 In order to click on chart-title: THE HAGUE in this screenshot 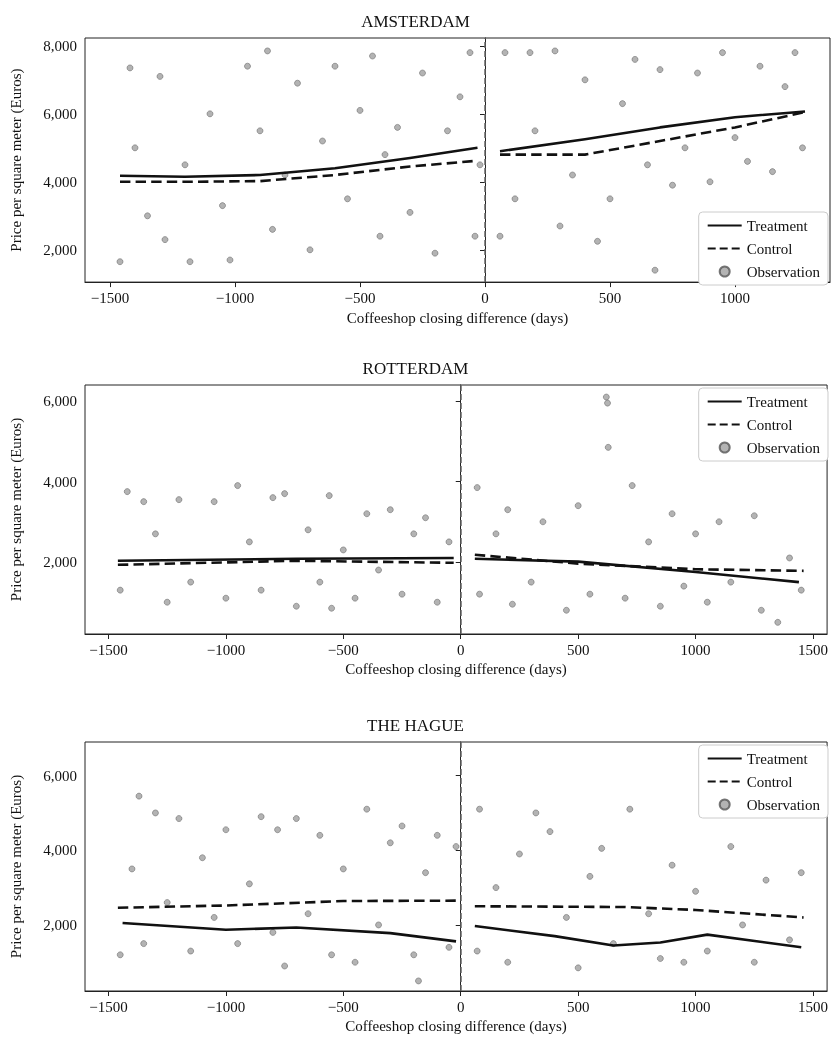, I will do `click(415, 725)`.